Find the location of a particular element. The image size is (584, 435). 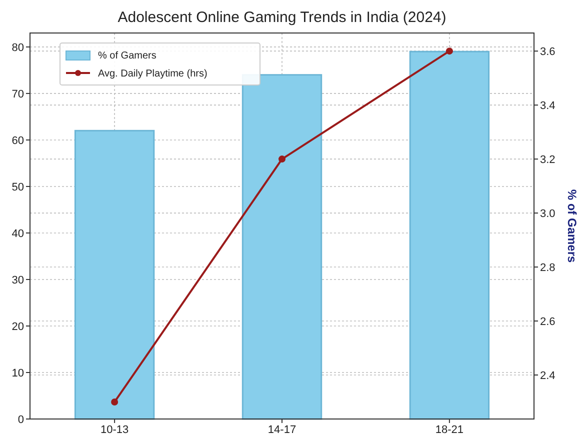

x-tick-label: 18-21 is located at coordinates (449, 429).